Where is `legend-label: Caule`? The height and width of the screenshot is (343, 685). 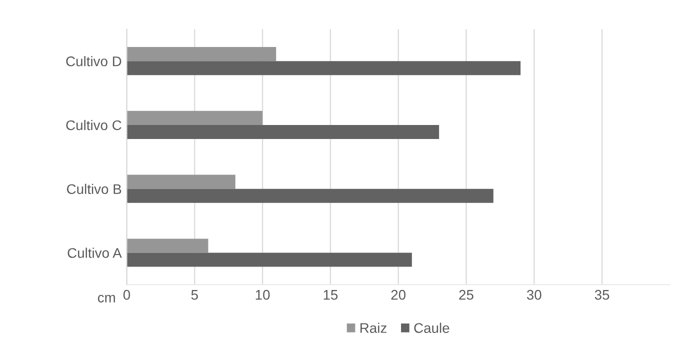
legend-label: Caule is located at coordinates (432, 327).